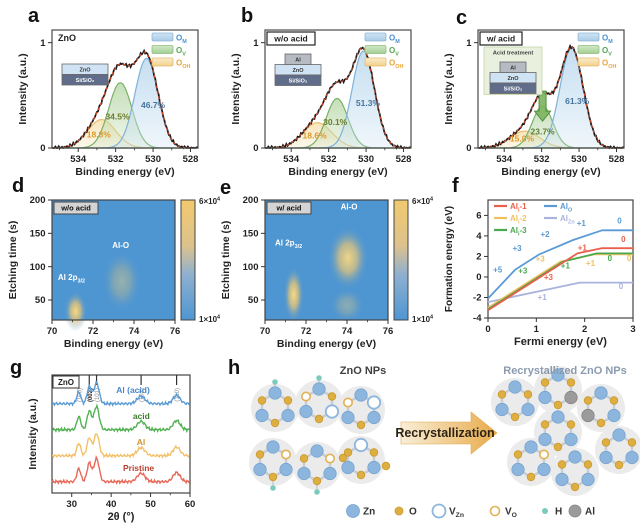 The image size is (640, 525). Describe the element at coordinates (226, 188) in the screenshot. I see `panel-letter-e: e` at that location.